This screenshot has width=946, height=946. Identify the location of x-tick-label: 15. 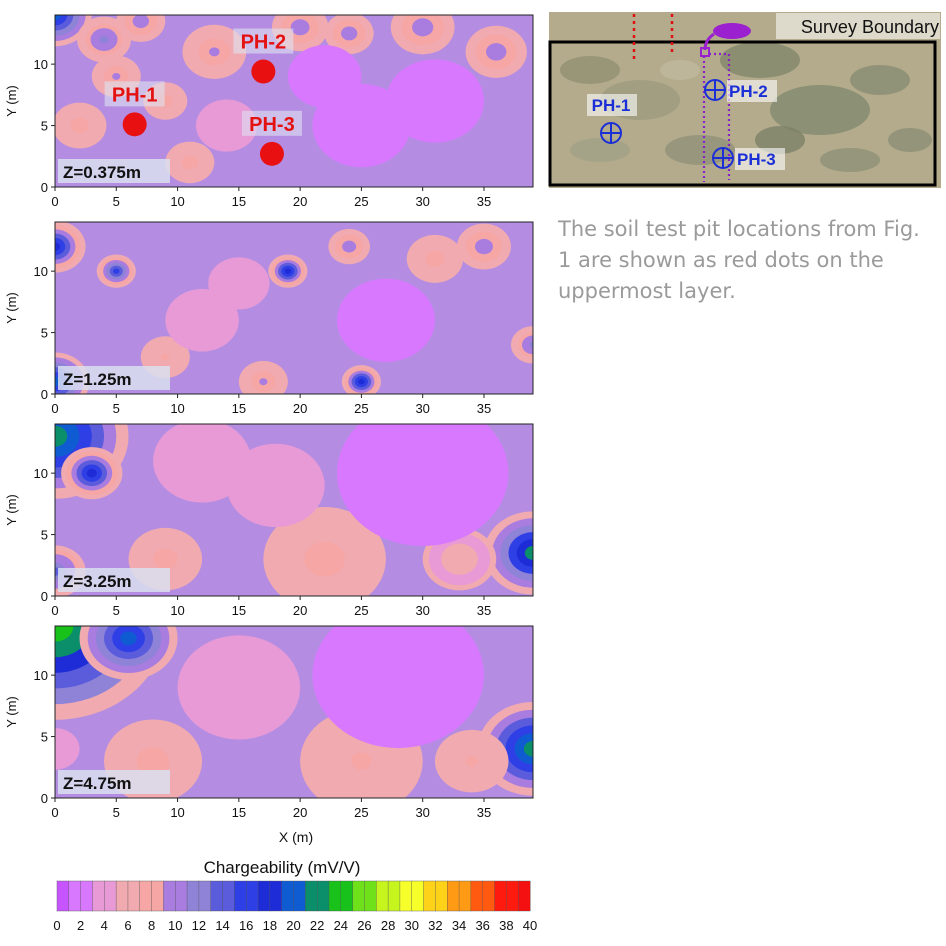
(239, 201).